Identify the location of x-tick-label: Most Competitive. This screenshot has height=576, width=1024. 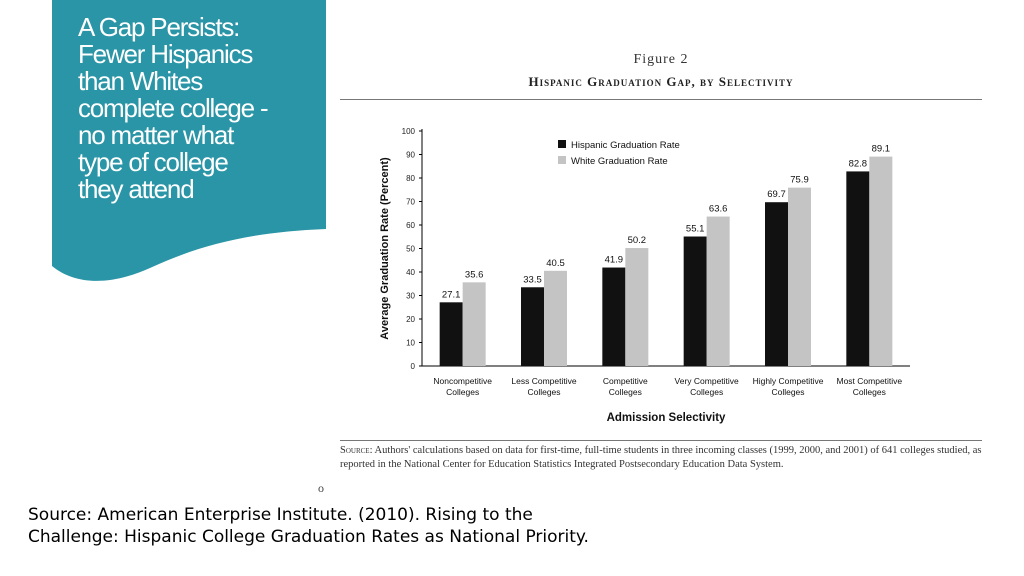
(869, 381).